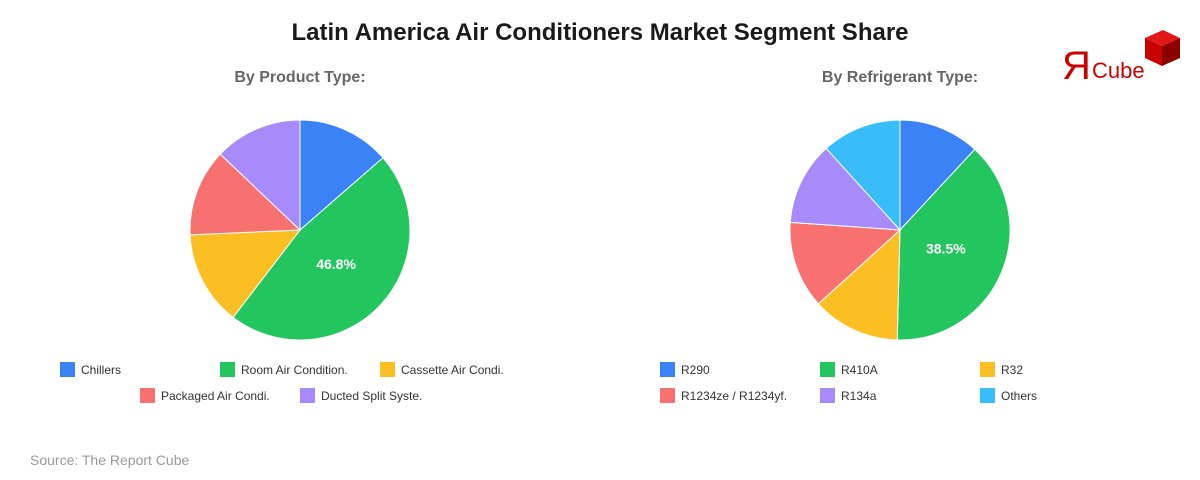 The image size is (1200, 480). I want to click on legend-item: Packaged Air Condi., so click(205, 395).